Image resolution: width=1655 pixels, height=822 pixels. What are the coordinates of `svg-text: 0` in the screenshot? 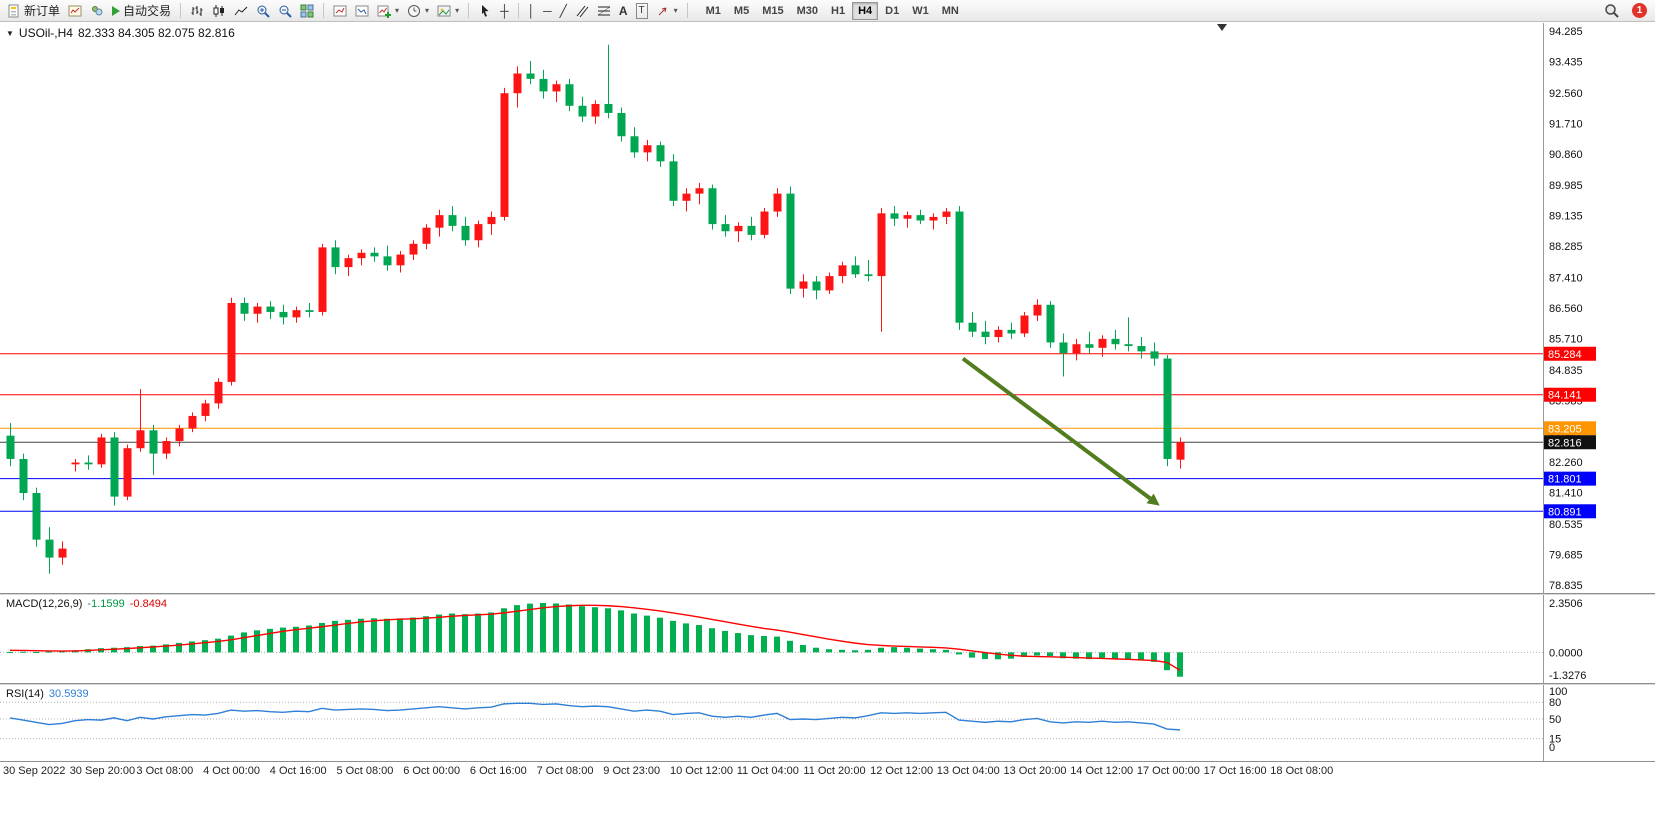 It's located at (1552, 748).